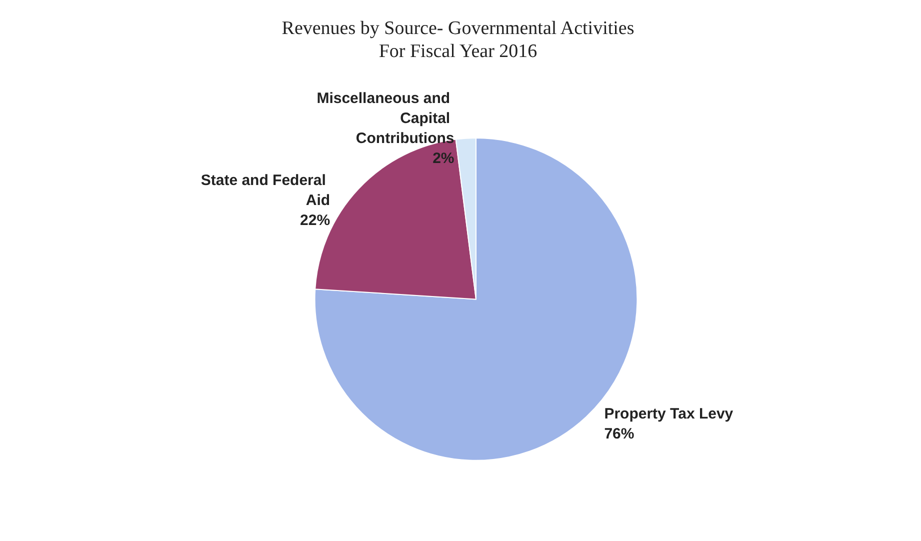 This screenshot has height=541, width=921. What do you see at coordinates (669, 414) in the screenshot?
I see `slice-label: Property Tax Levy` at bounding box center [669, 414].